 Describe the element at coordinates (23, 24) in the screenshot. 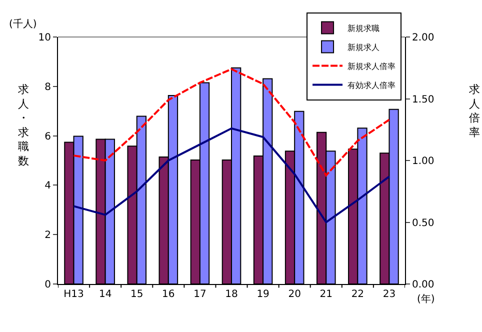

I see `text: (千人)` at that location.